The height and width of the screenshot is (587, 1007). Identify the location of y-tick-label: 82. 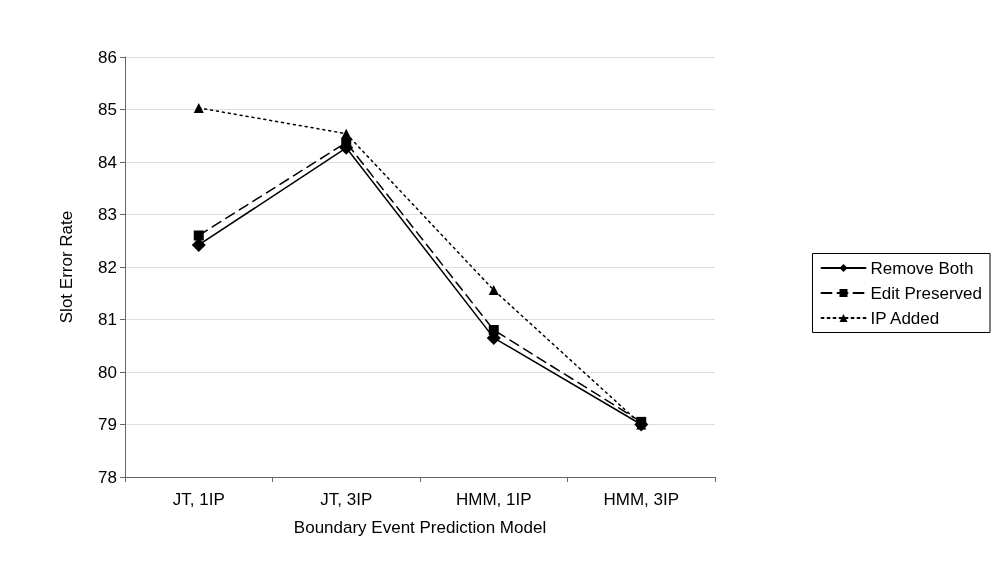
(107, 267).